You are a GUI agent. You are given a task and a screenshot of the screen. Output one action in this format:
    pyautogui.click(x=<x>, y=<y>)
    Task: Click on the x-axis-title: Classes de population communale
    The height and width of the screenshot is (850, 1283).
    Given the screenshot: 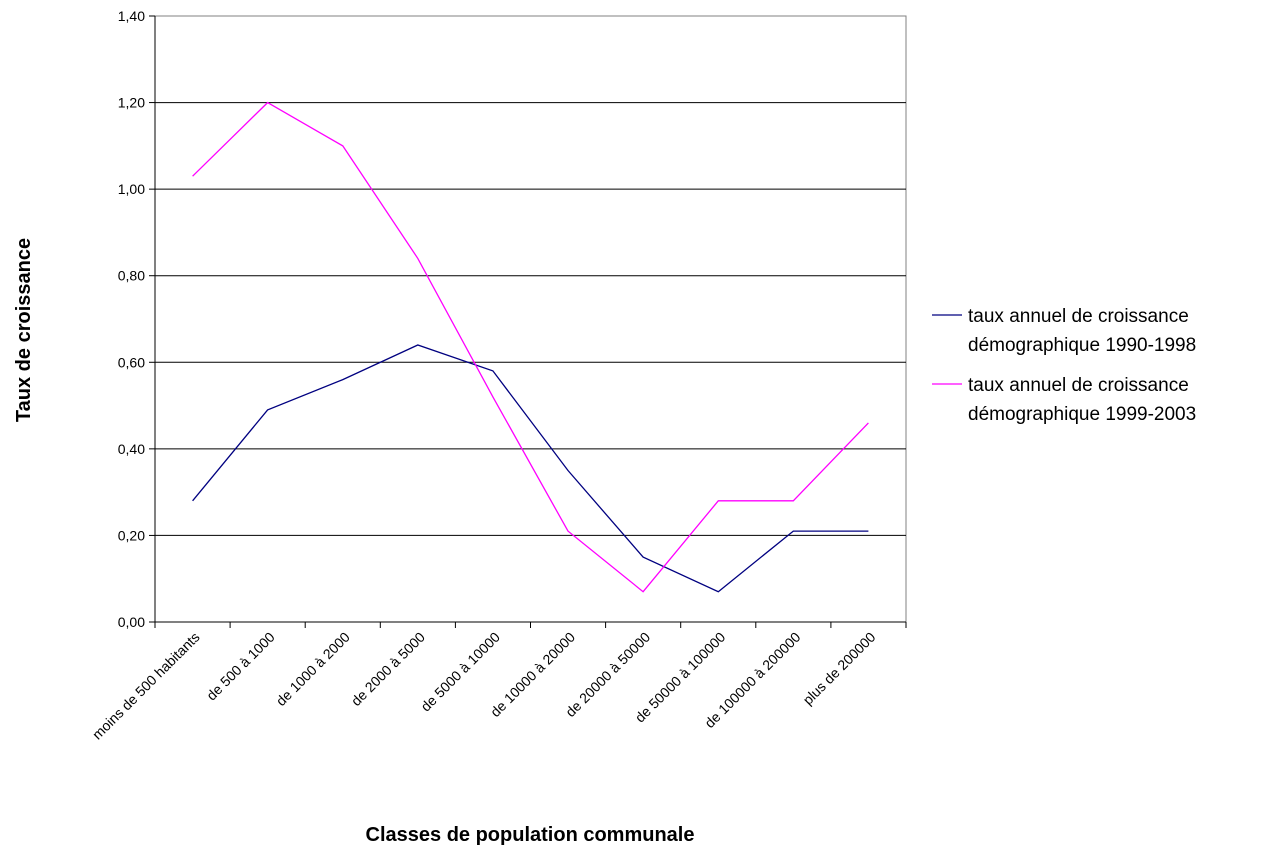 What is the action you would take?
    pyautogui.click(x=530, y=835)
    